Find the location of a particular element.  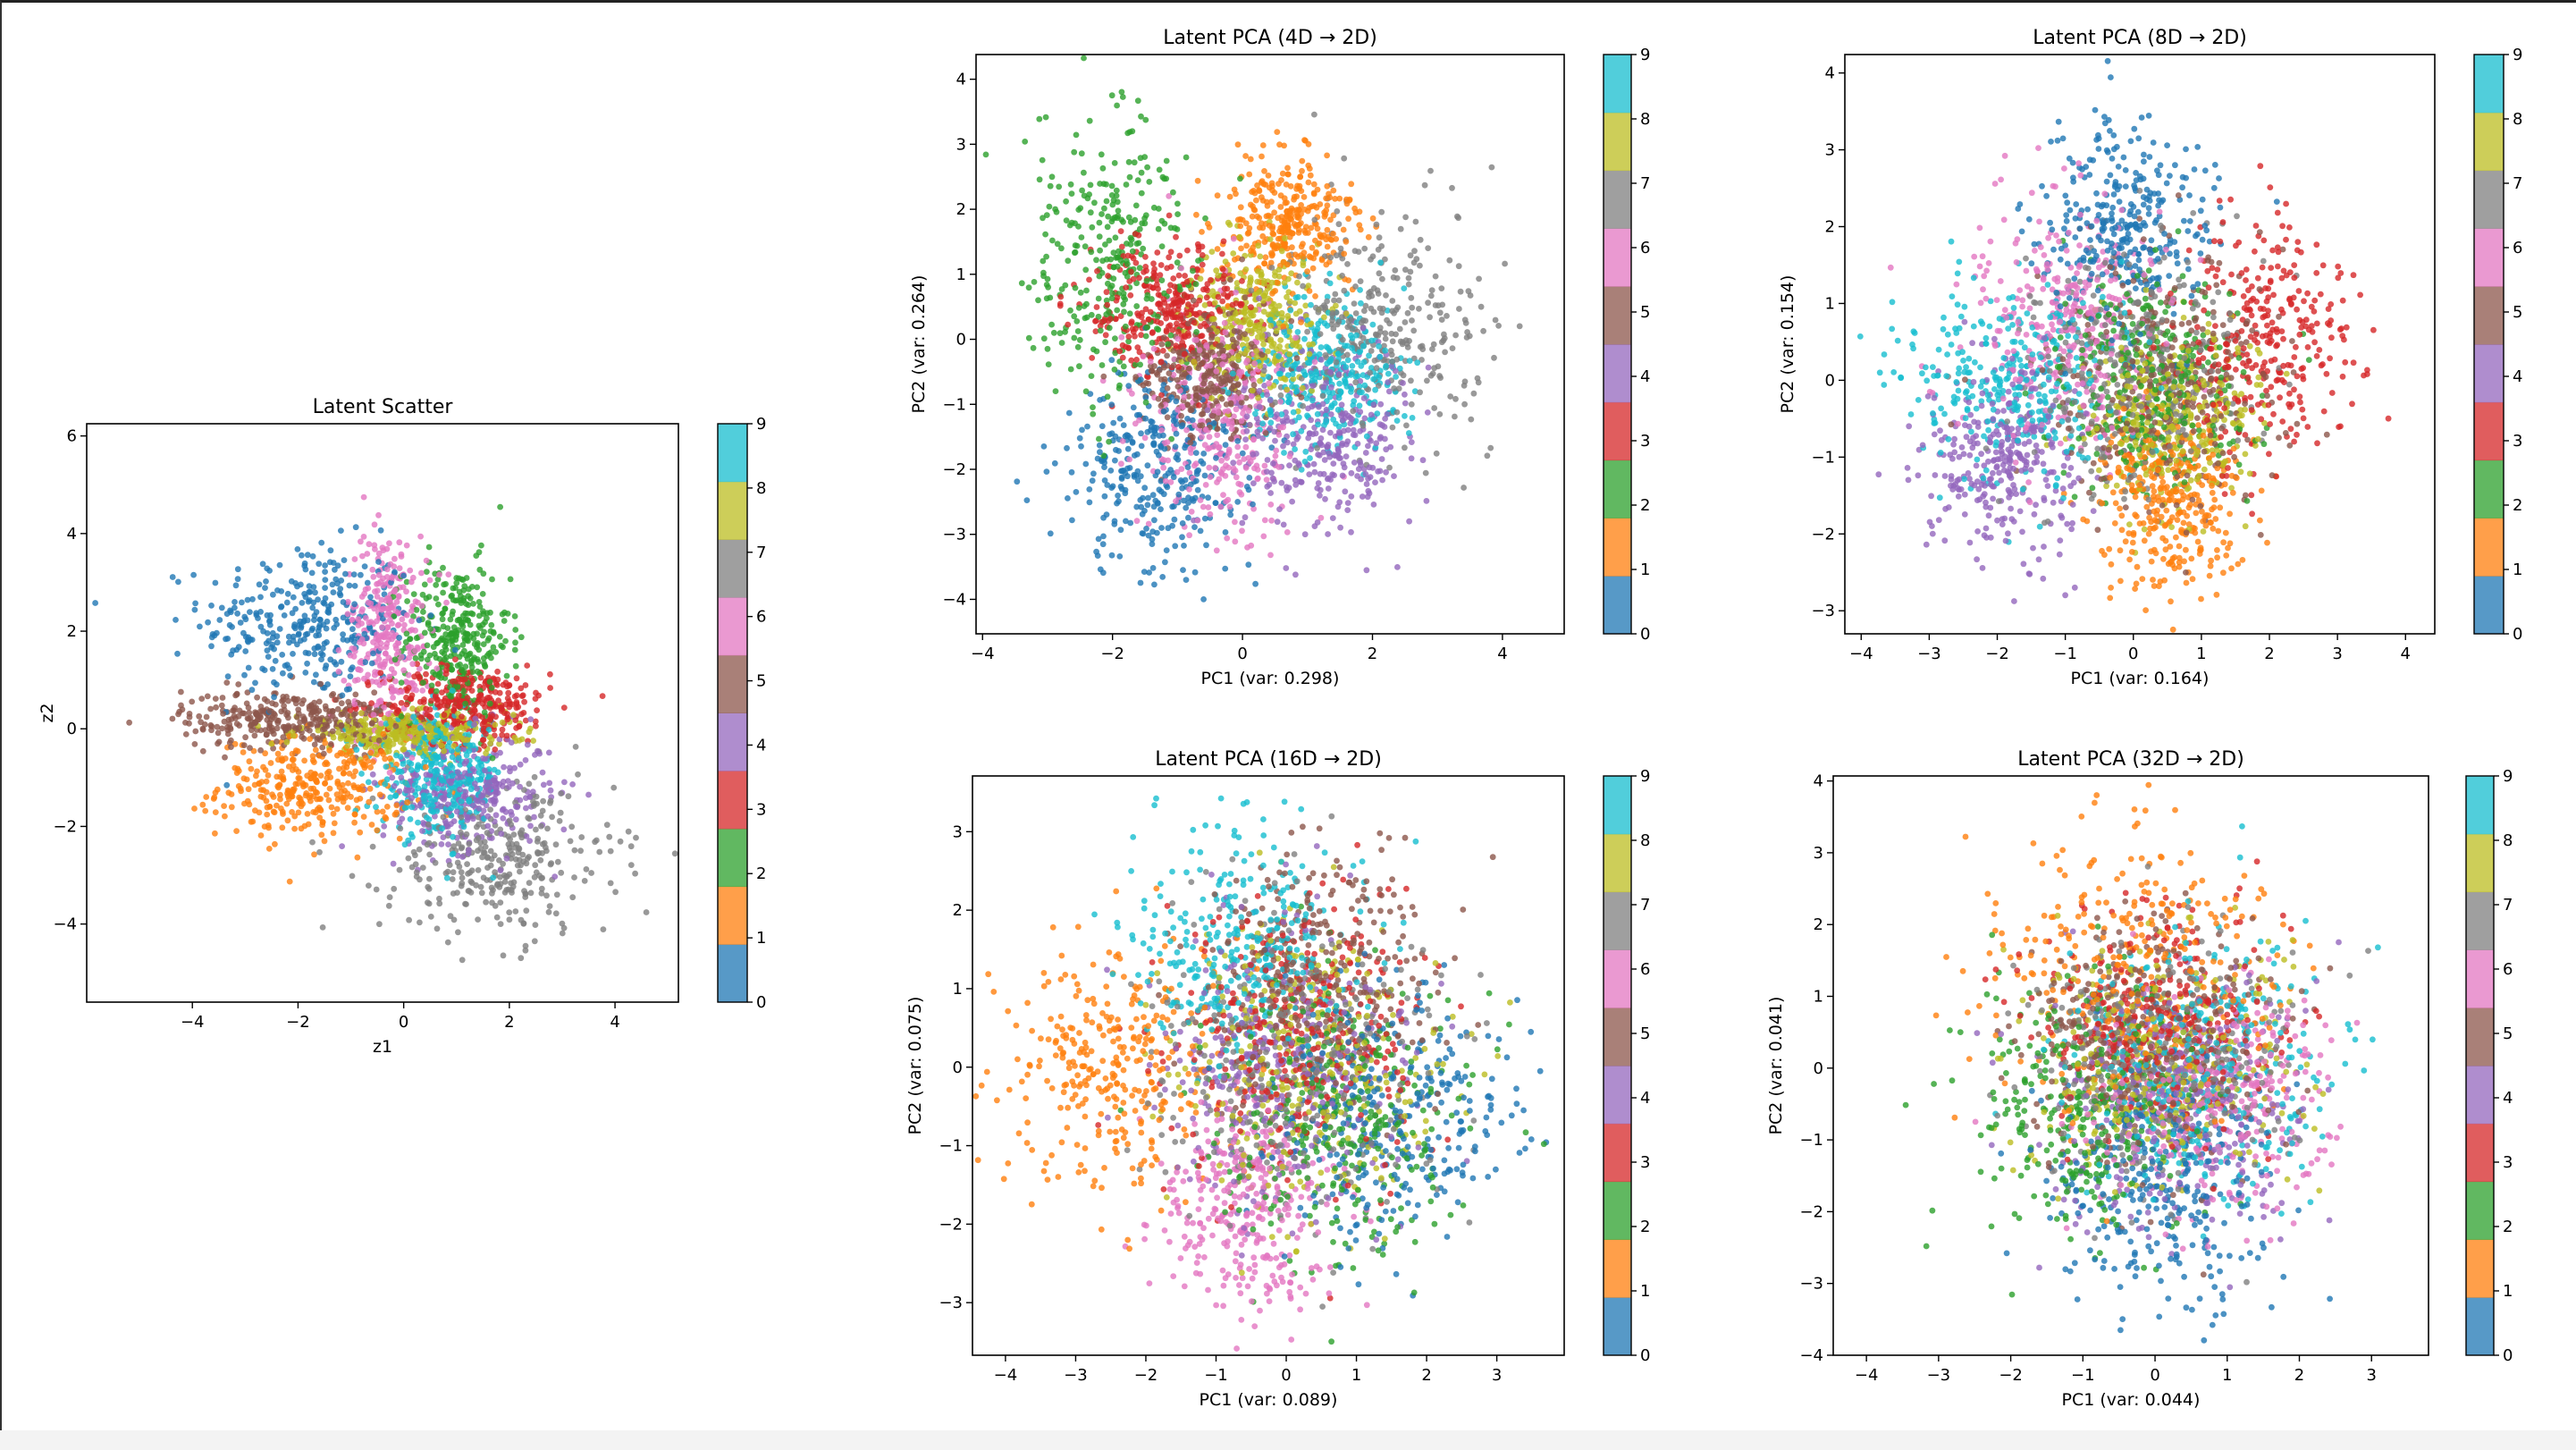

colorbar-tick-label: 5 is located at coordinates (761, 681).